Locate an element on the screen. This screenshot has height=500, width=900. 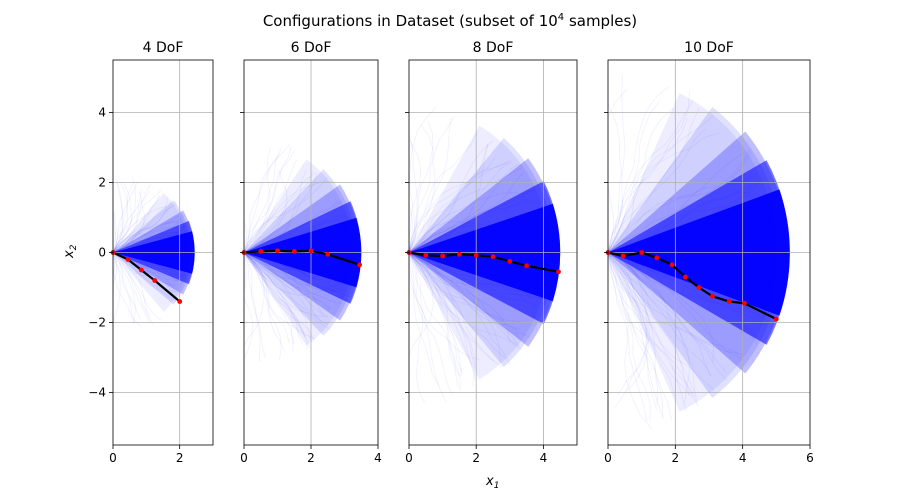
subplot-title: 10 DoF is located at coordinates (709, 48).